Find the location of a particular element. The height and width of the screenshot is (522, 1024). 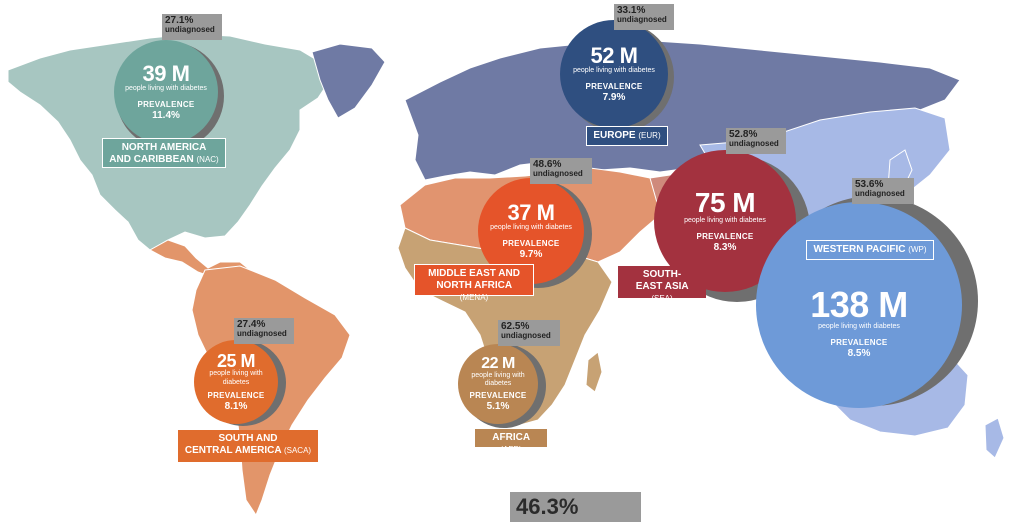

prevalence-label-wp: PREVALENCE is located at coordinates (859, 342).